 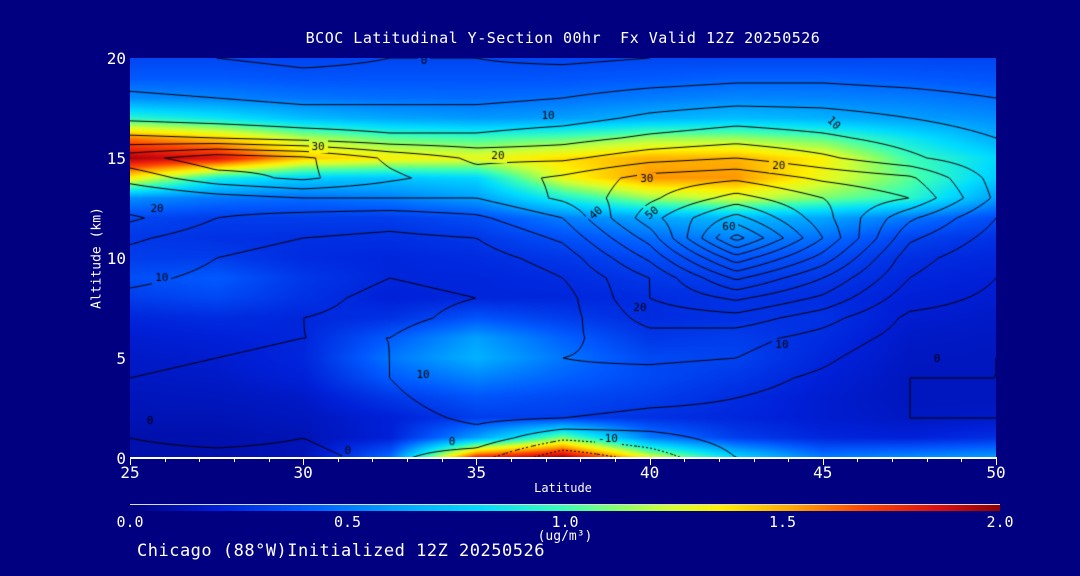 What do you see at coordinates (121, 458) in the screenshot?
I see `y-tick-label: 0` at bounding box center [121, 458].